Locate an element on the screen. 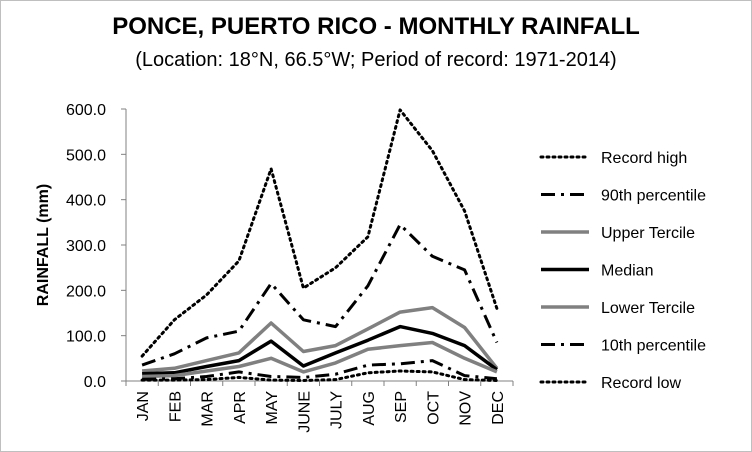 This screenshot has width=752, height=452. legend-label-10th-percentile: 10th percentile is located at coordinates (653, 346).